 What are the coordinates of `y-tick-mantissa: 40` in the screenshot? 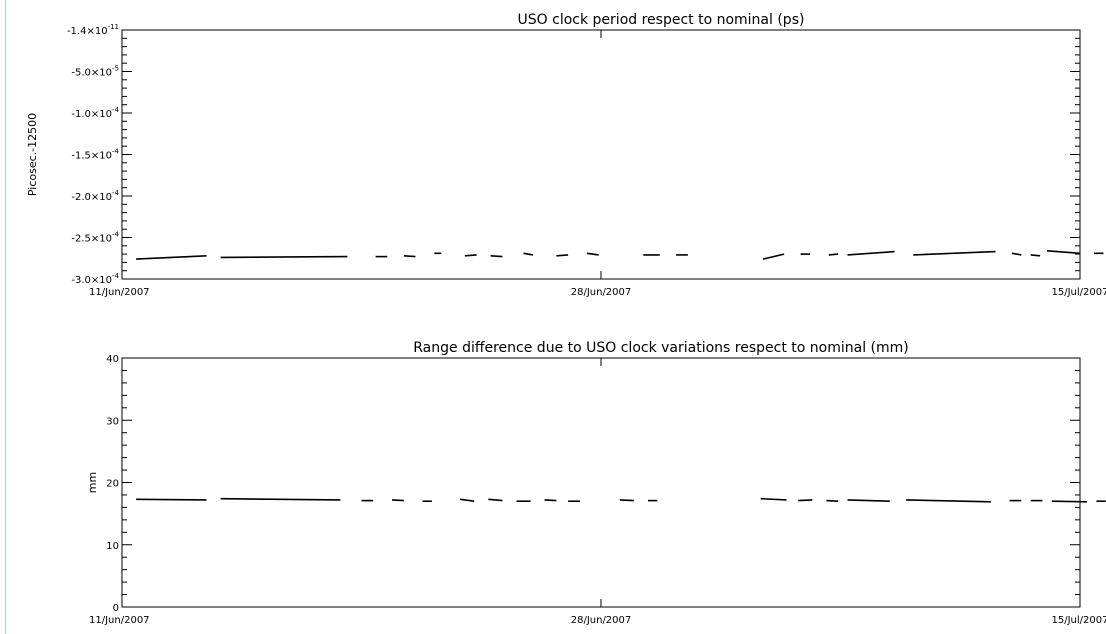 It's located at (112, 359).